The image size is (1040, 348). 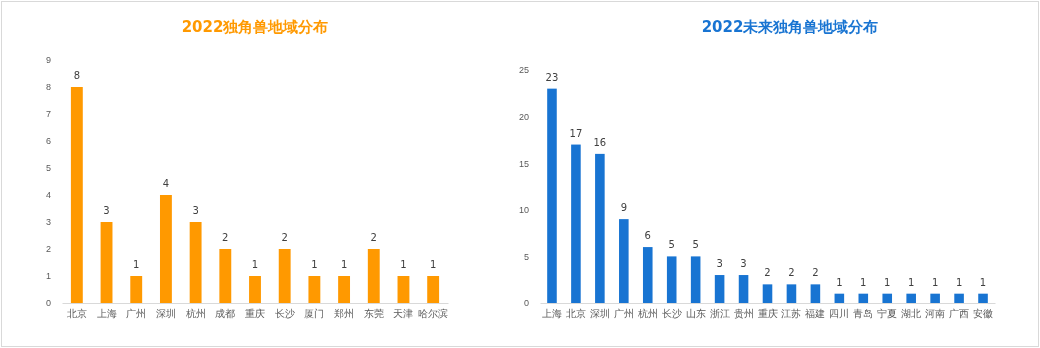 What do you see at coordinates (48, 141) in the screenshot?
I see `y-tick-label: 6` at bounding box center [48, 141].